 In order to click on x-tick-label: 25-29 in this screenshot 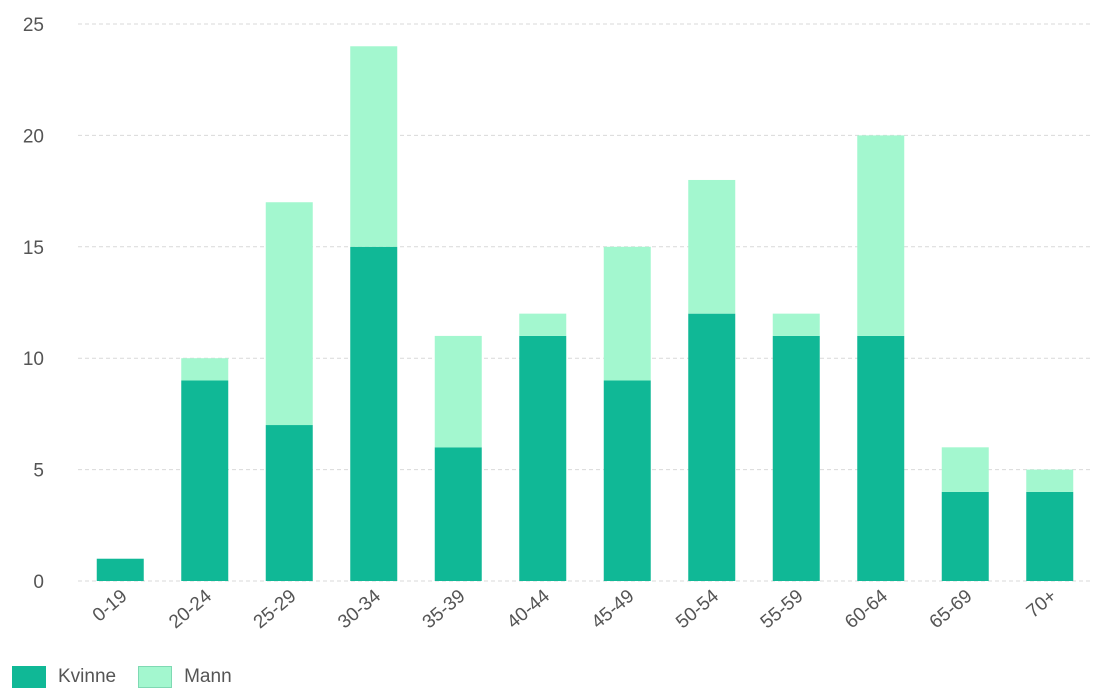, I will do `click(275, 609)`.